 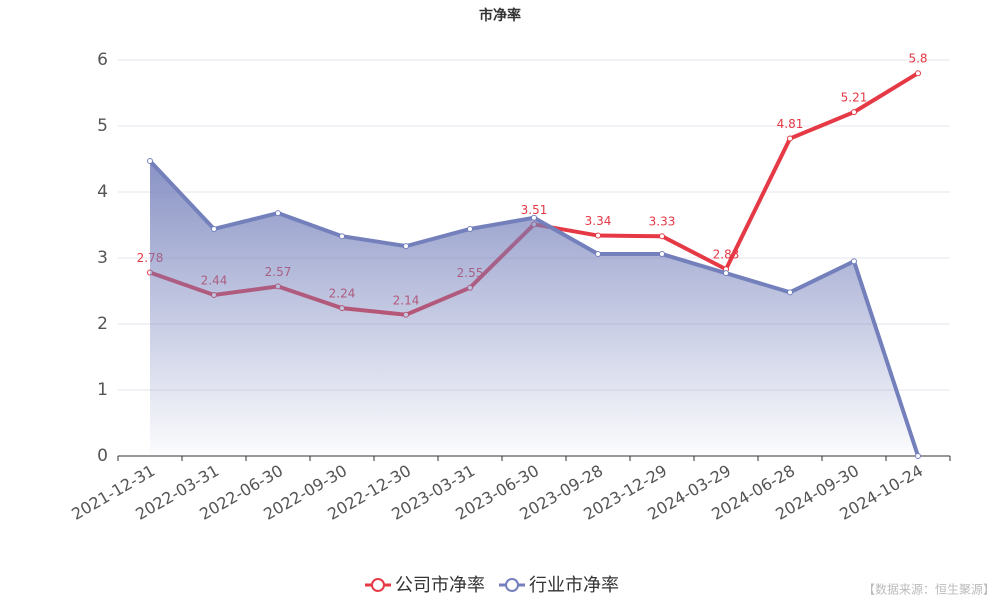 I want to click on y-tick-label: 0, so click(x=102, y=456).